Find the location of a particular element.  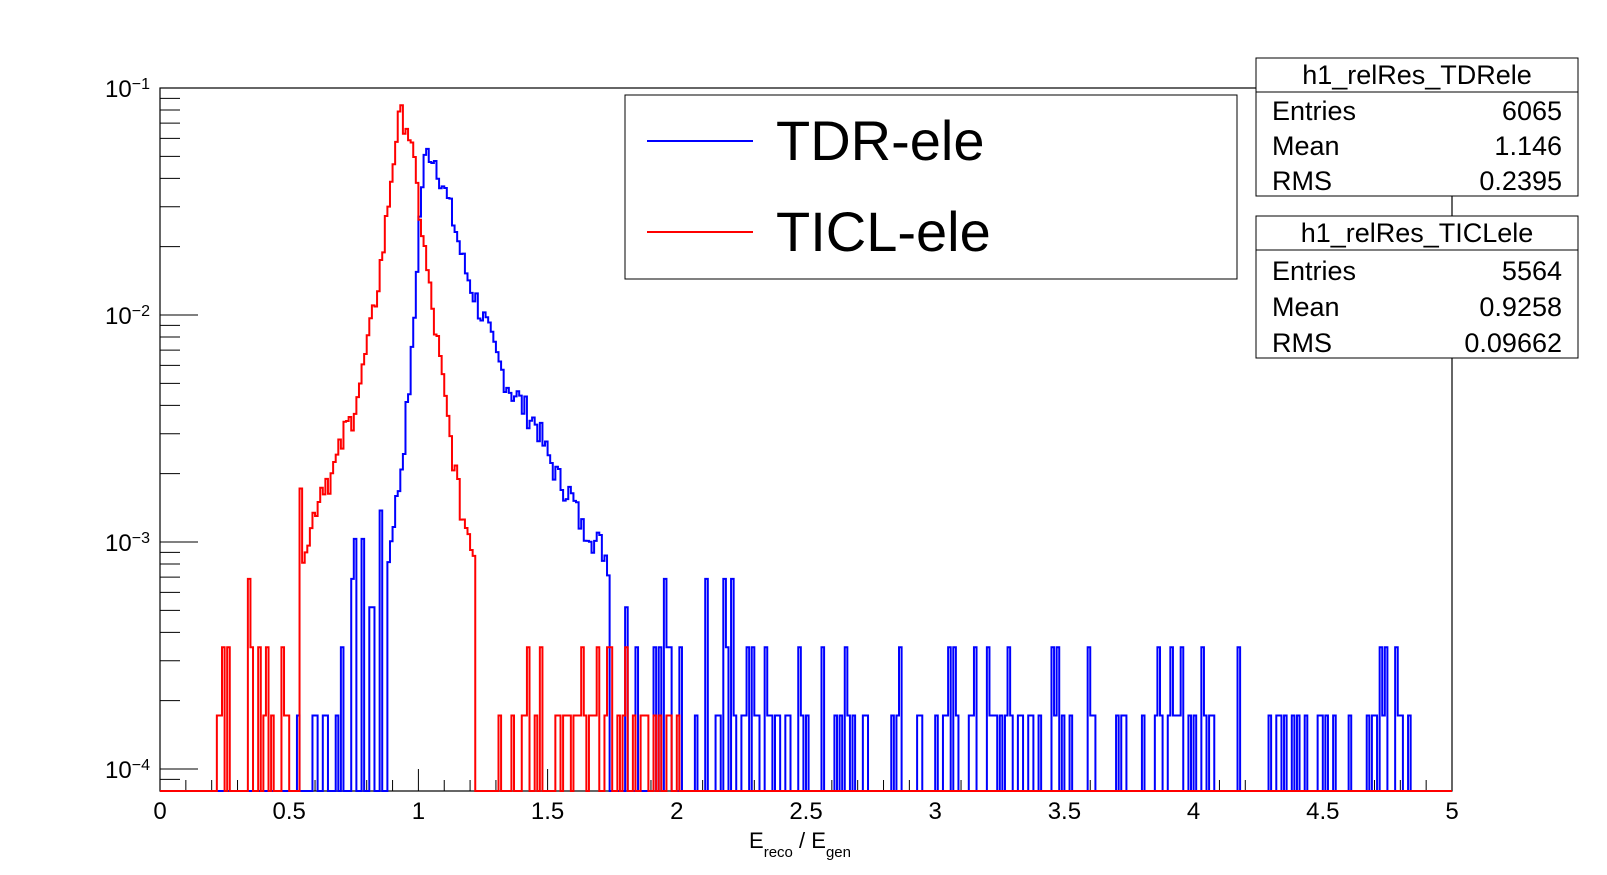

x-label-sub2: gen is located at coordinates (838, 852).